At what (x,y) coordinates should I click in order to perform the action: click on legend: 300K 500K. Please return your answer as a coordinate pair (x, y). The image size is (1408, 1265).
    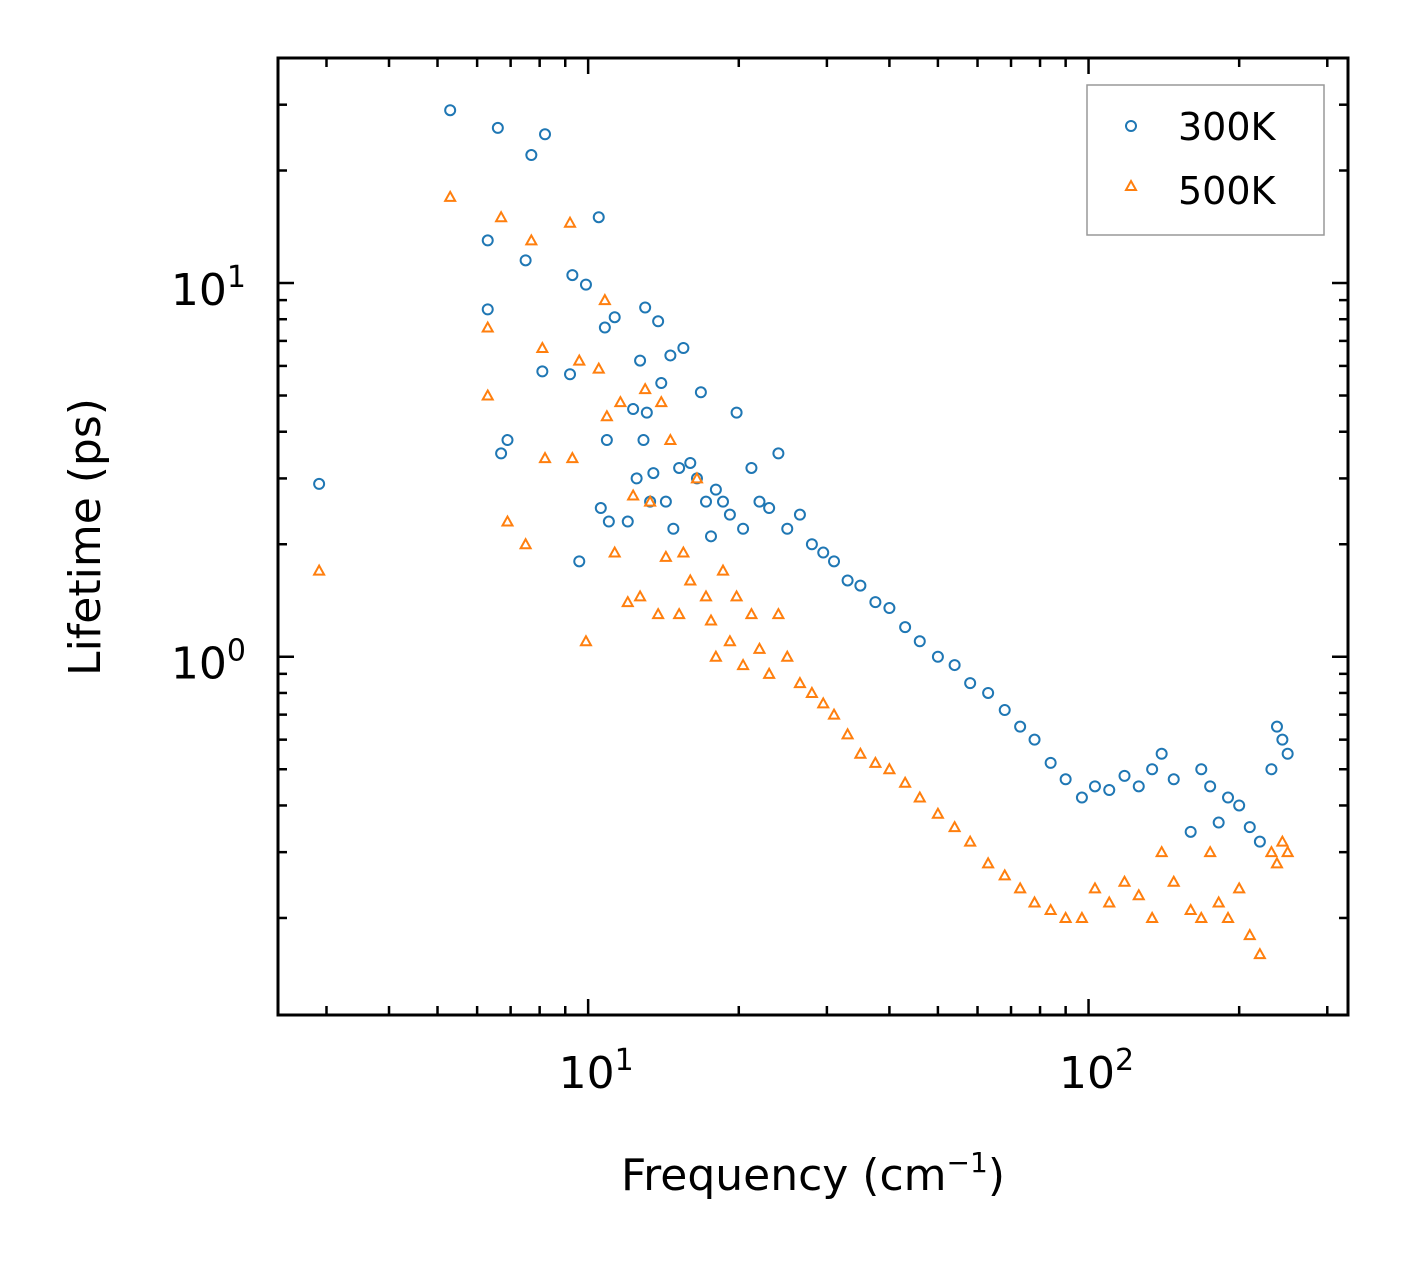
    Looking at the image, I should click on (1205, 160).